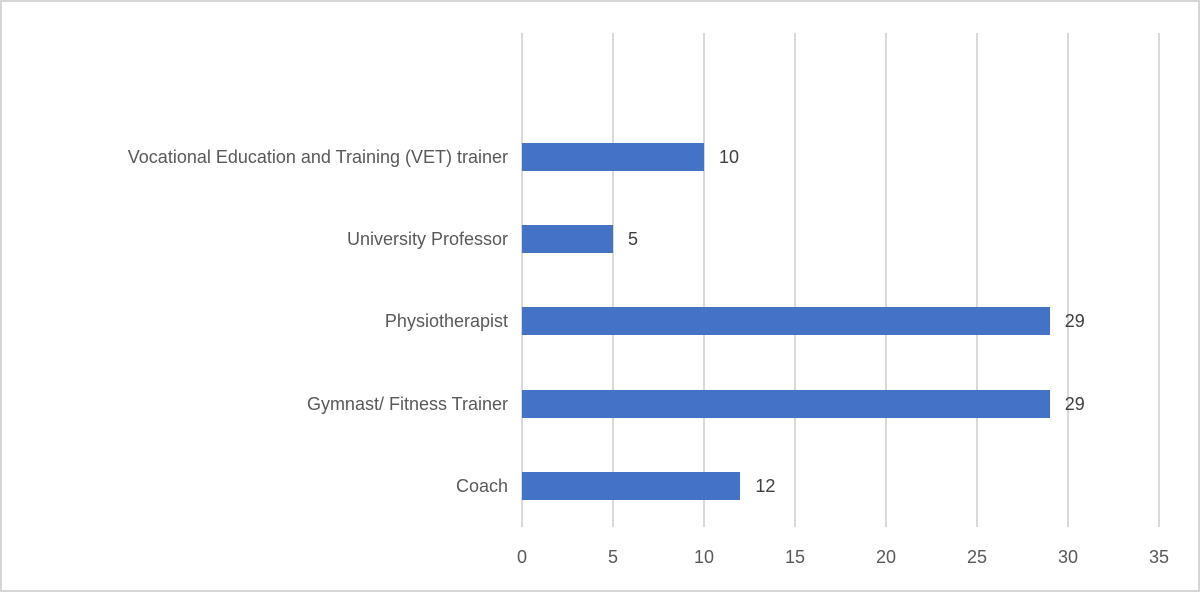 Image resolution: width=1200 pixels, height=592 pixels. I want to click on x-tick-label: 20, so click(886, 557).